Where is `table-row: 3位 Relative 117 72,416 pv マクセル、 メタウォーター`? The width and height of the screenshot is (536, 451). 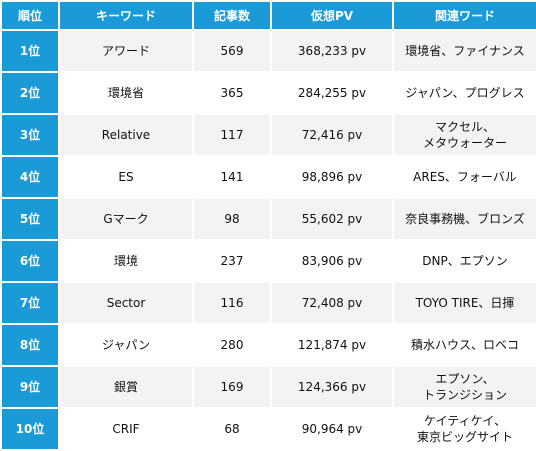 table-row: 3位 Relative 117 72,416 pv マクセル、 メタウォーター is located at coordinates (269, 135).